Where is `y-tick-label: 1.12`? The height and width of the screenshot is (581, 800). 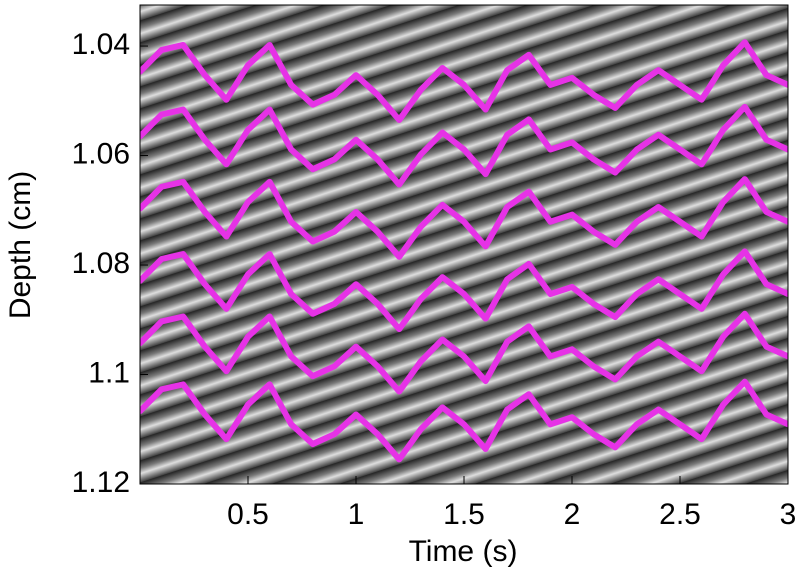
y-tick-label: 1.12 is located at coordinates (101, 482).